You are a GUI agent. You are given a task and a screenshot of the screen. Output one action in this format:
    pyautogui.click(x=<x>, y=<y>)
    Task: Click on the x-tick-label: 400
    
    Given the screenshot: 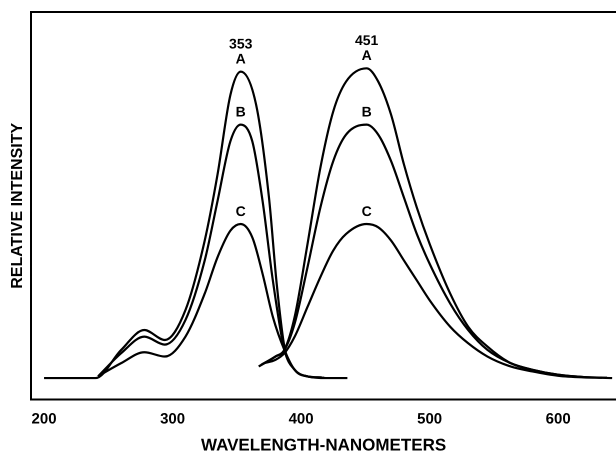 What is the action you would take?
    pyautogui.click(x=301, y=419)
    